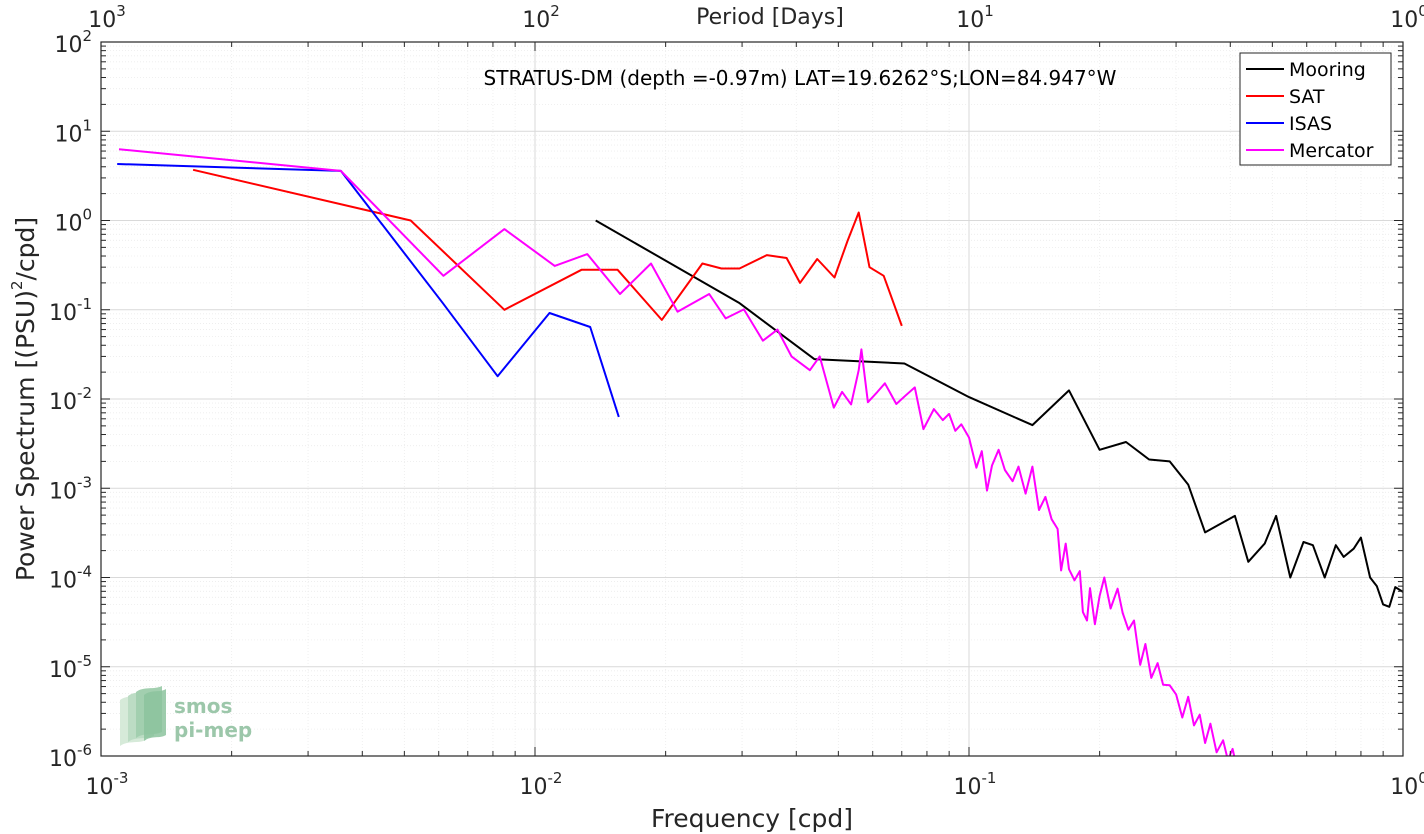  I want to click on y-tick-label: 10⁻⁵, so click(70, 667).